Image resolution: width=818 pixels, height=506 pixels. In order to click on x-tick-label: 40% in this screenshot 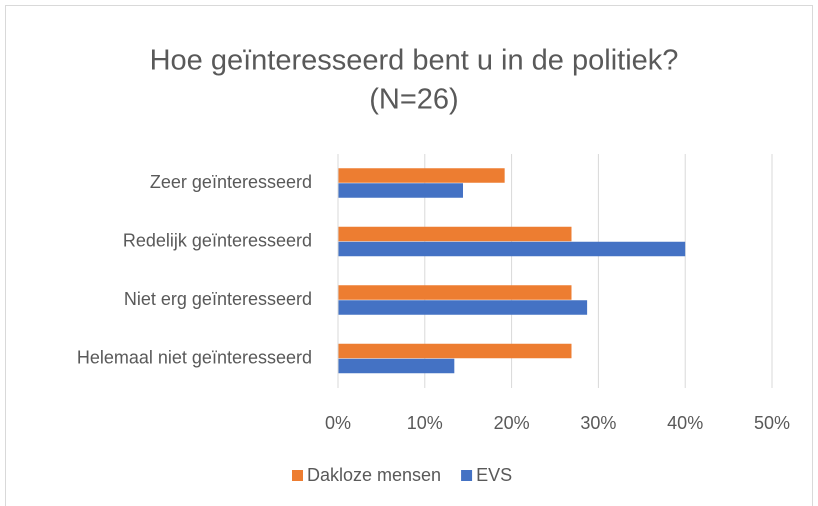, I will do `click(685, 423)`.